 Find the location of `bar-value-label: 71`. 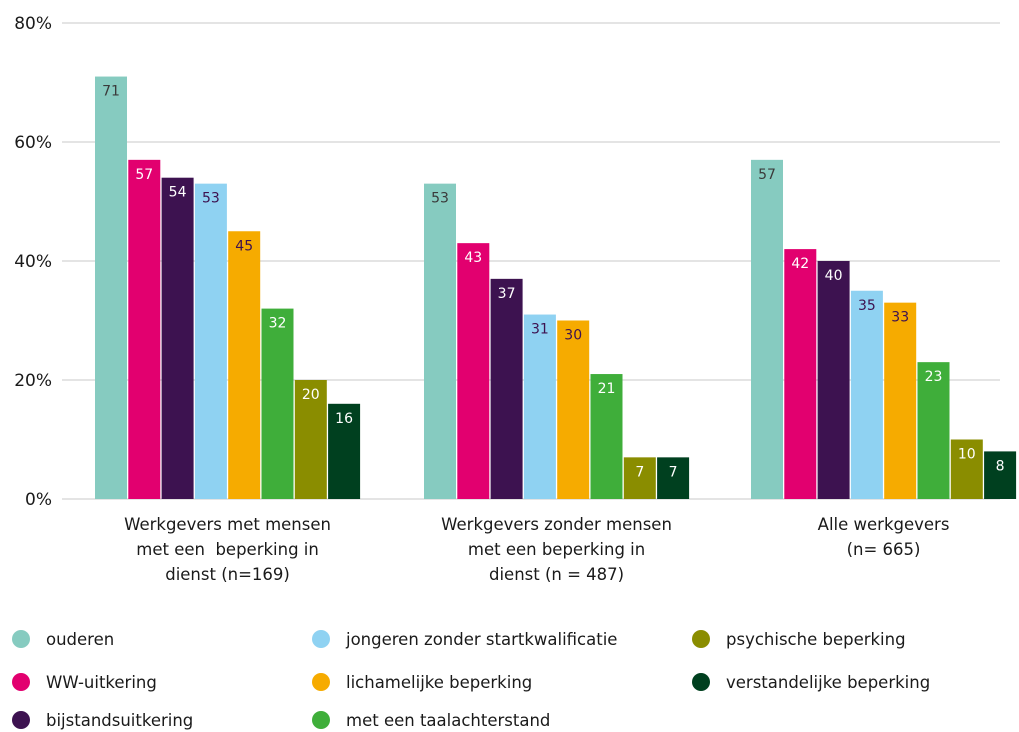

bar-value-label: 71 is located at coordinates (111, 92).